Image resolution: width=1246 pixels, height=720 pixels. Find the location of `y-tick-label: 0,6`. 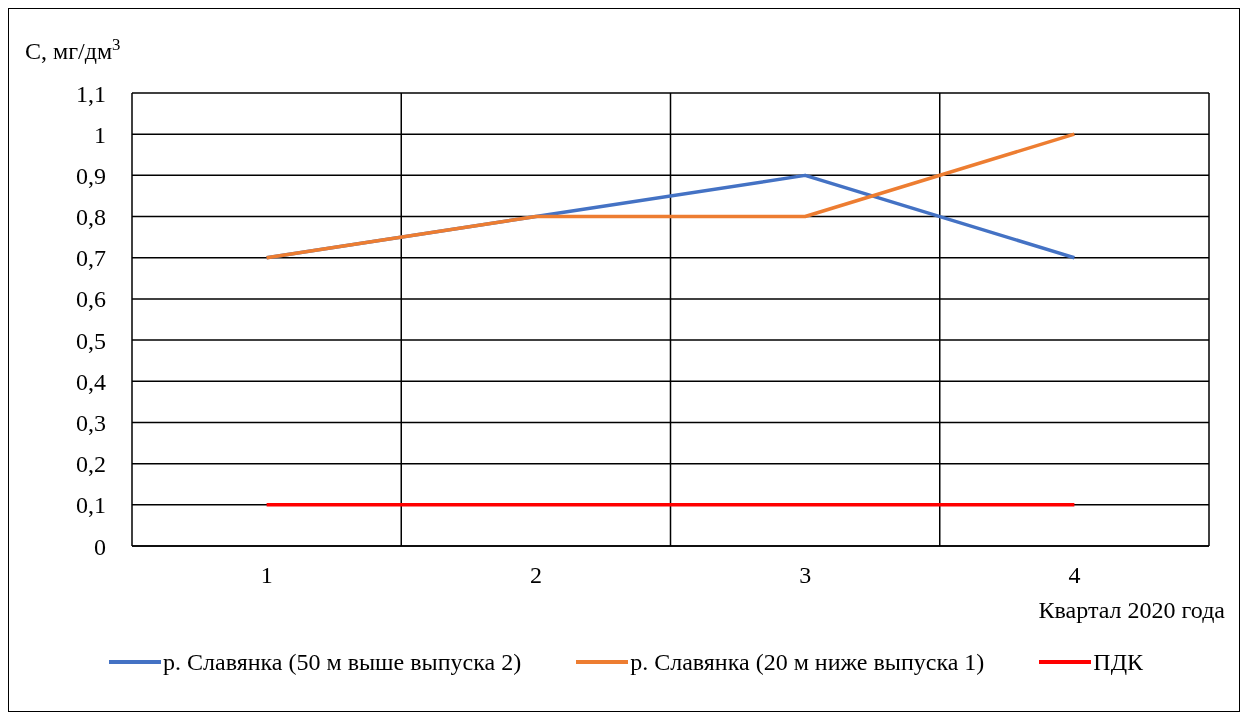

y-tick-label: 0,6 is located at coordinates (91, 299).